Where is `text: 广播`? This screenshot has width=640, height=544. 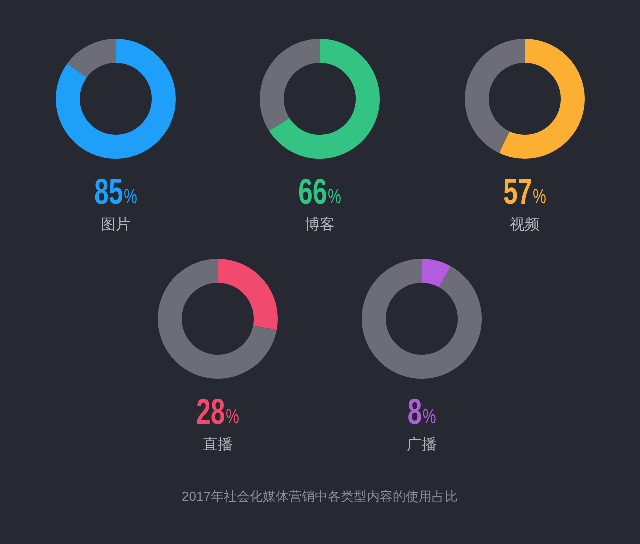
text: 广播 is located at coordinates (422, 445).